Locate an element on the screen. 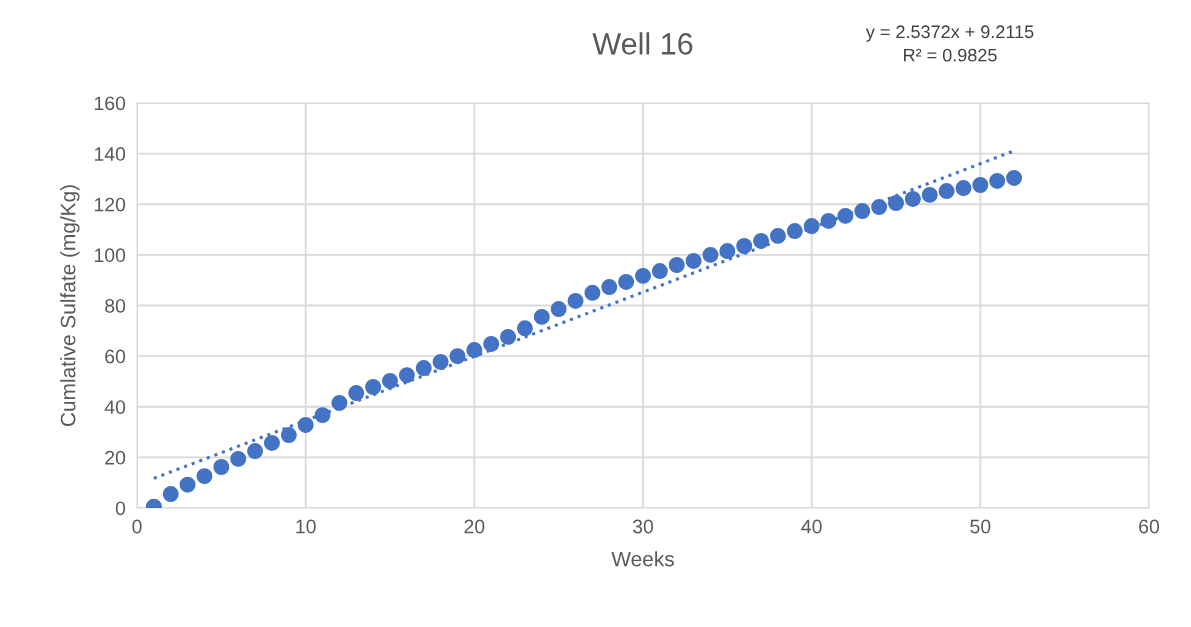 This screenshot has width=1191, height=627. x-tick-label: 10 is located at coordinates (306, 526).